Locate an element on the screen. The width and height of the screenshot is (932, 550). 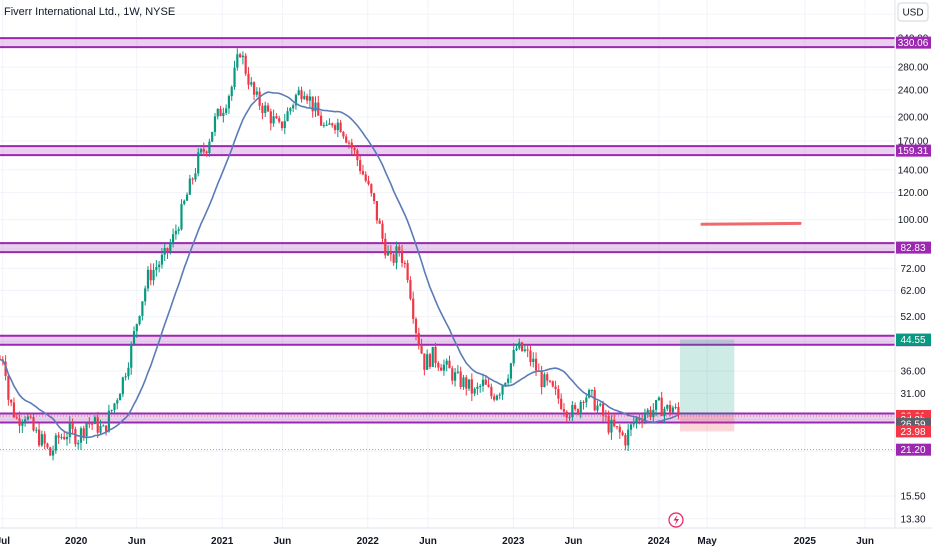
projection-line is located at coordinates (751, 223).